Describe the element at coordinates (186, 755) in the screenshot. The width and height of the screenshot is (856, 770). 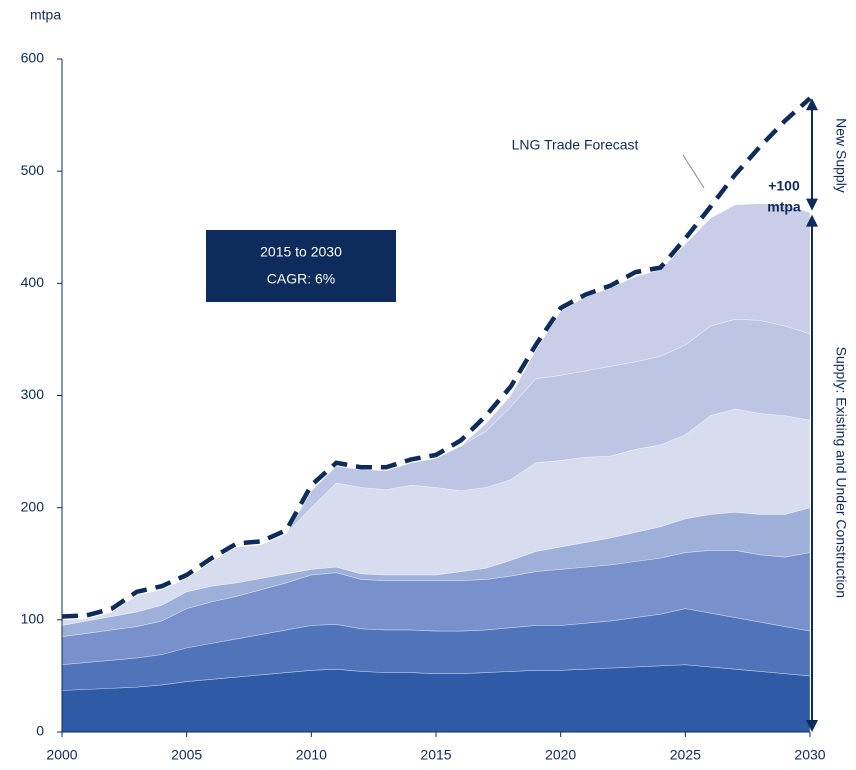
I see `x-tick-label: 2005` at that location.